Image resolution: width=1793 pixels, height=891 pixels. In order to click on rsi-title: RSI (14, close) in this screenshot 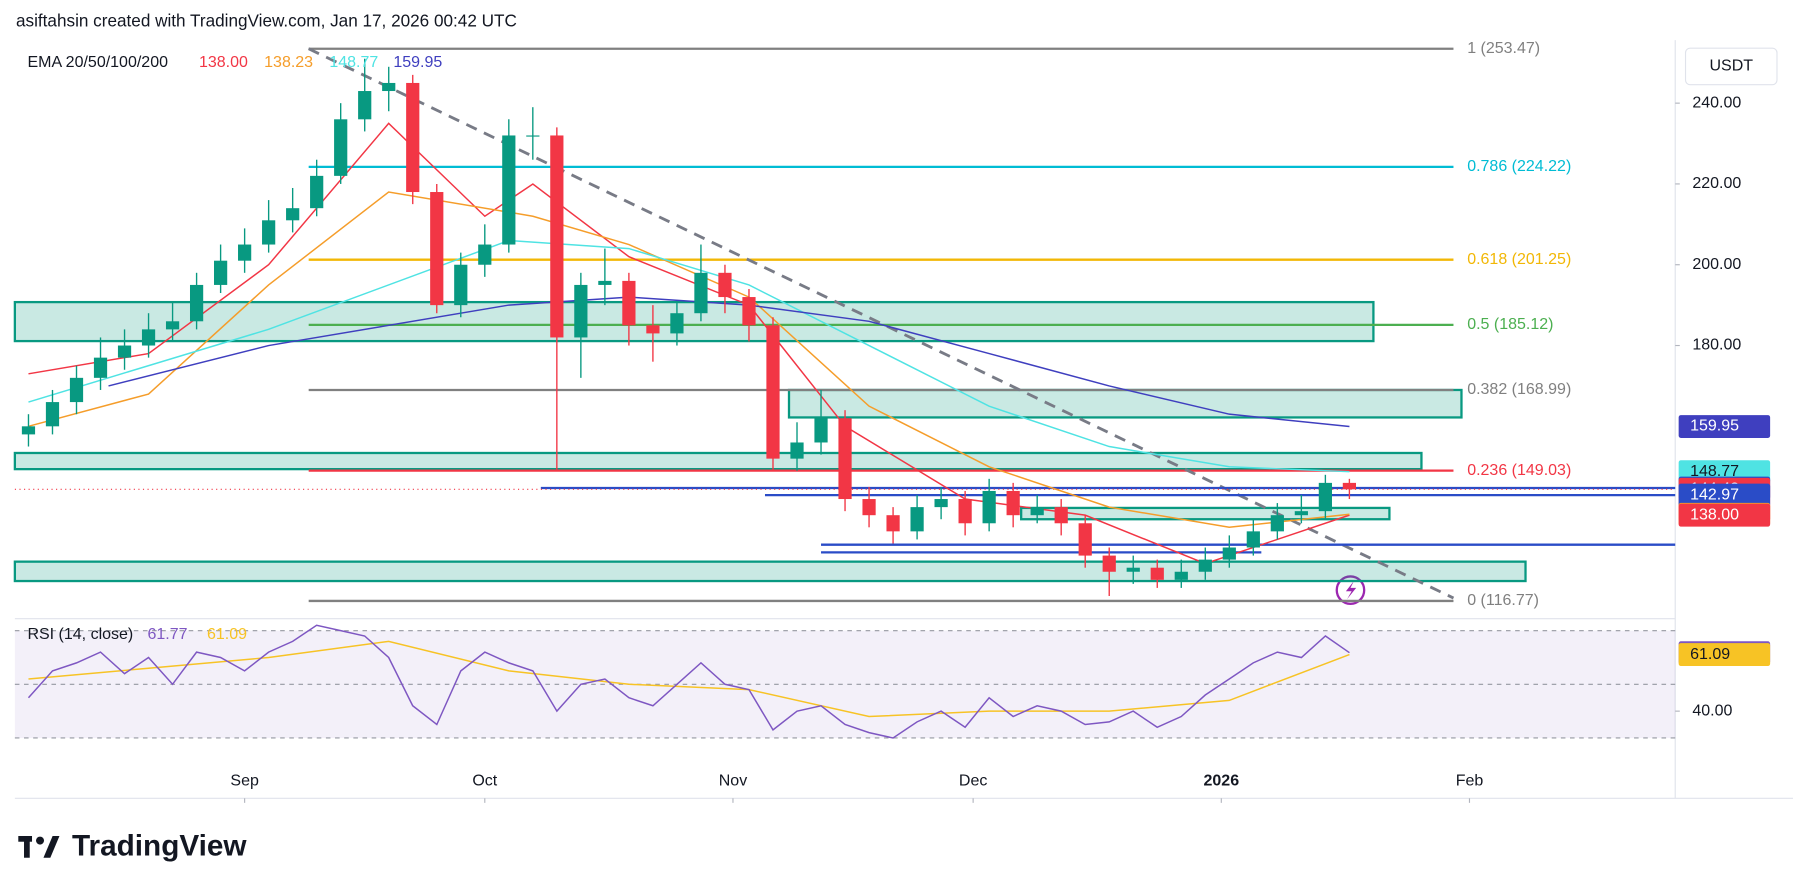, I will do `click(80, 634)`.